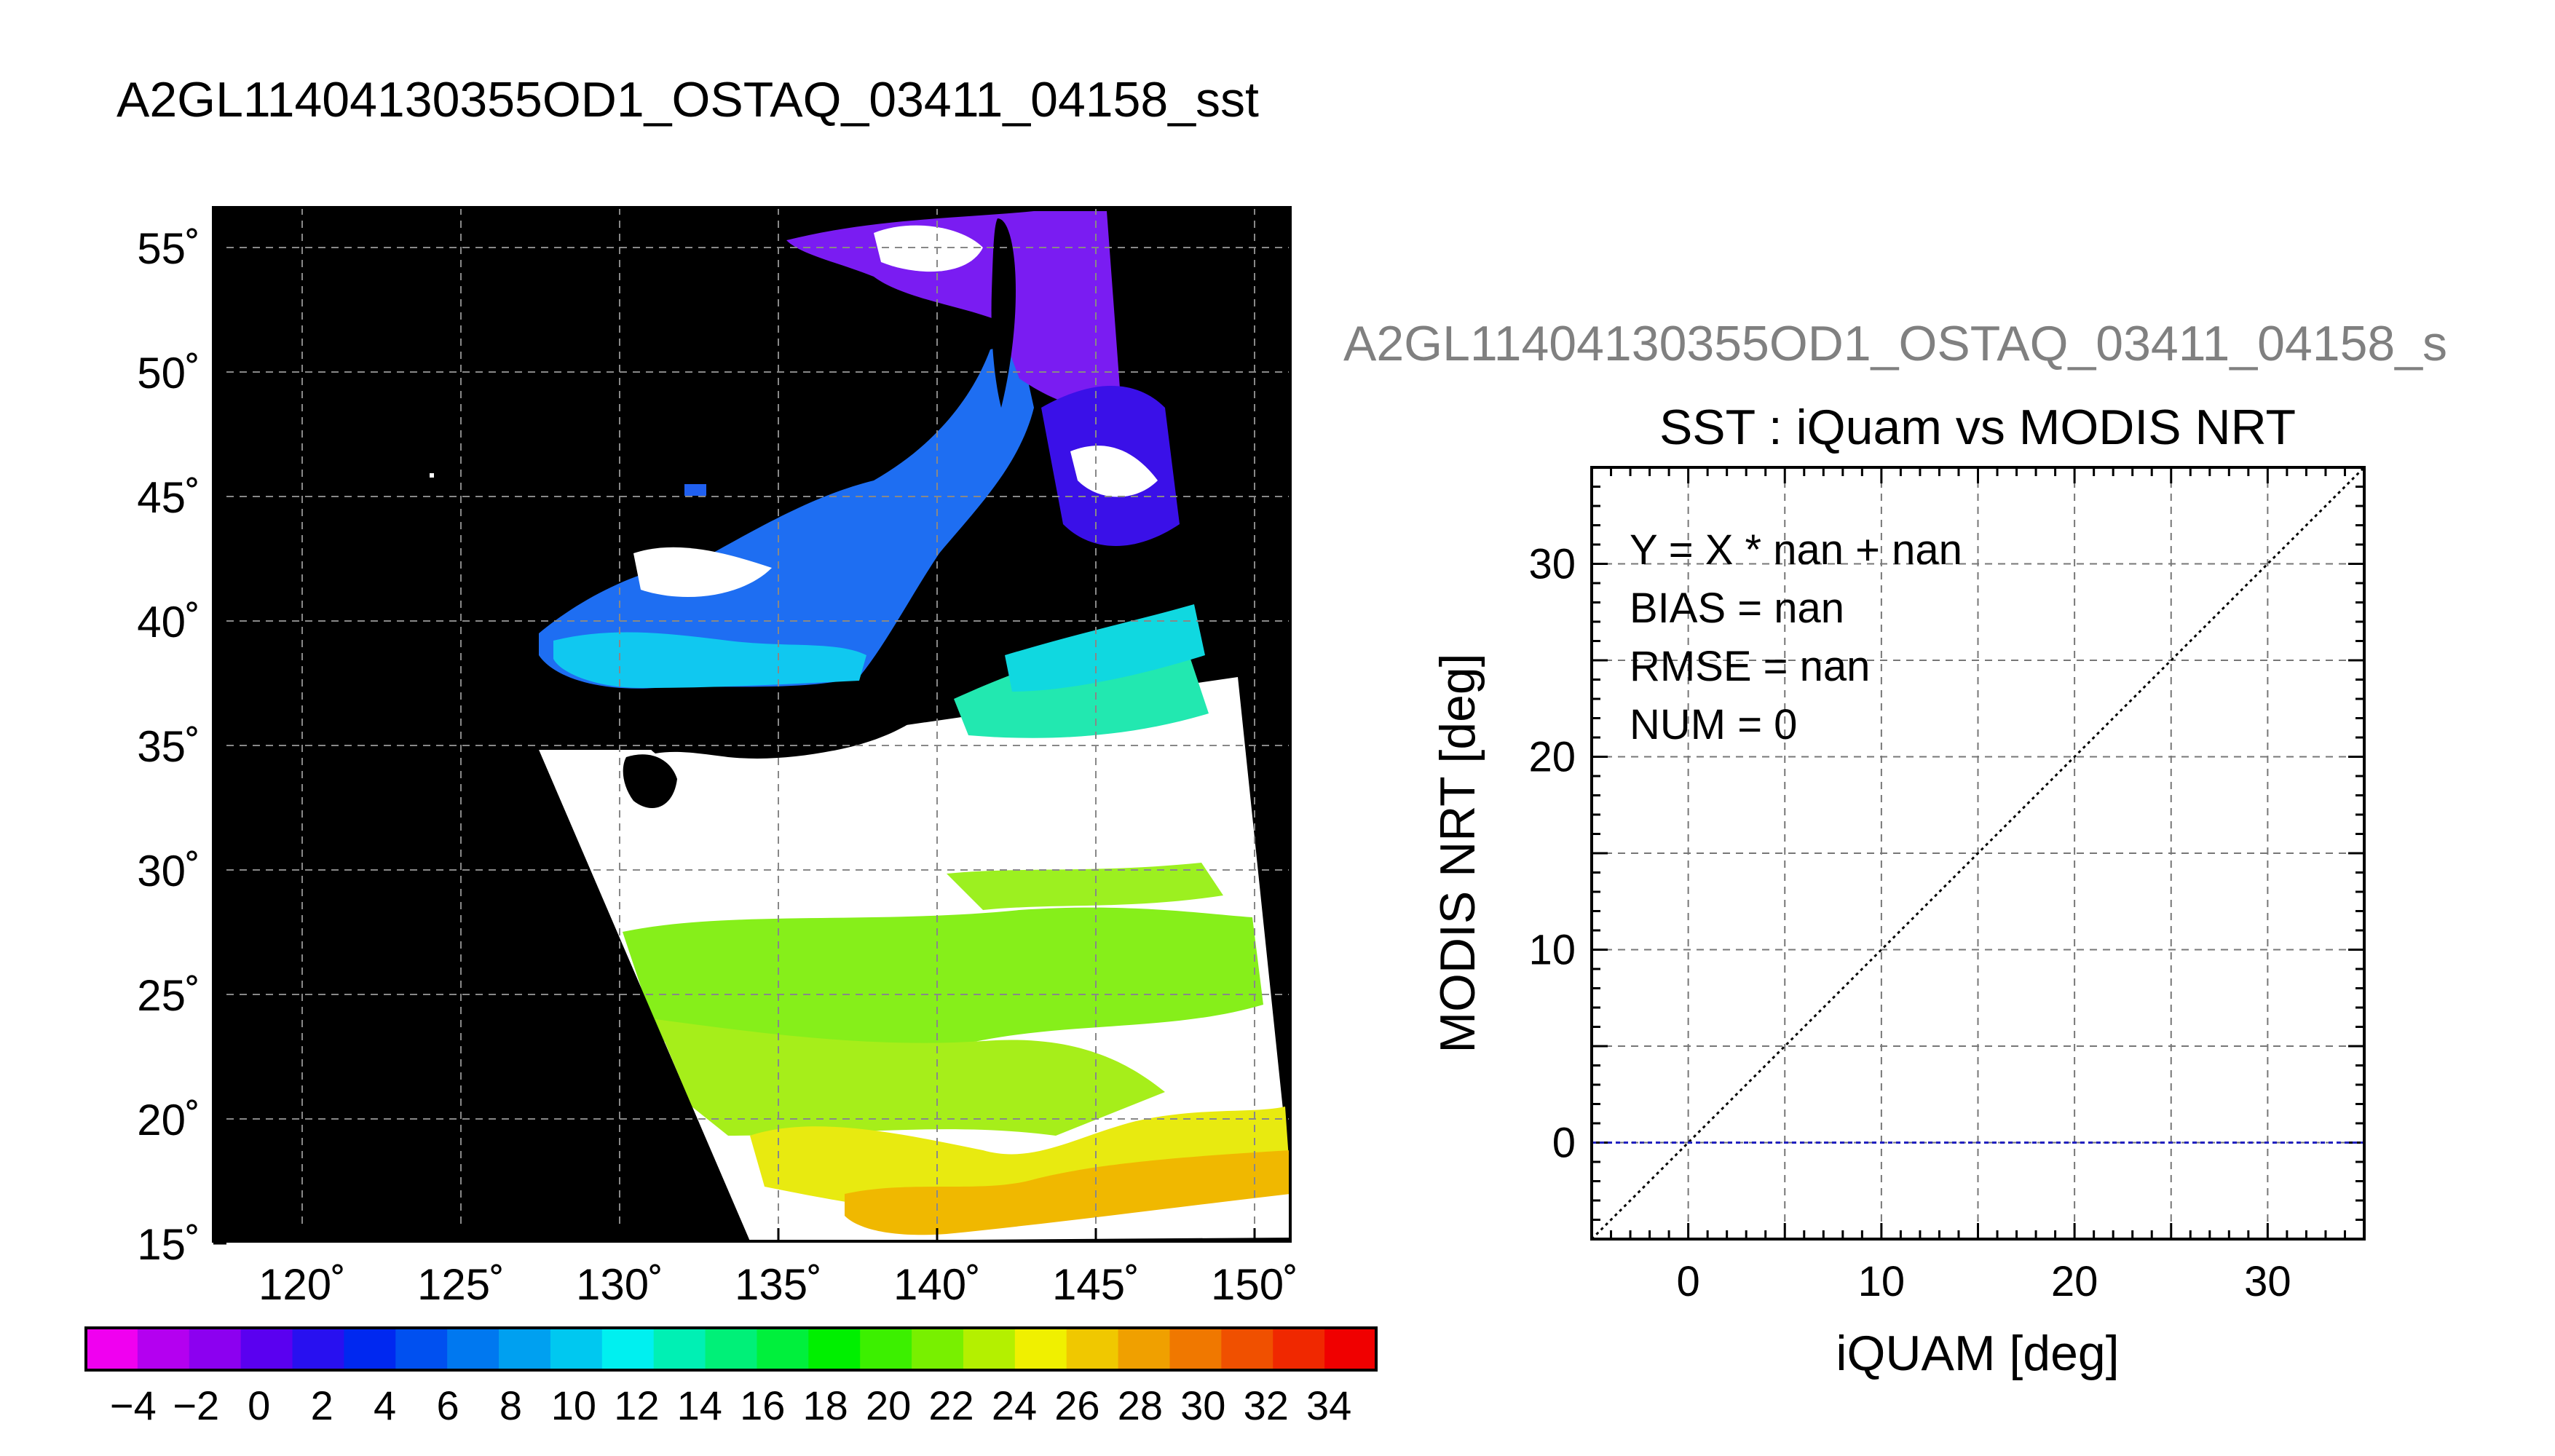 The image size is (2555, 1456). Describe the element at coordinates (1977, 427) in the screenshot. I see `chart-title: SST : iQuam vs MODIS NRT` at that location.